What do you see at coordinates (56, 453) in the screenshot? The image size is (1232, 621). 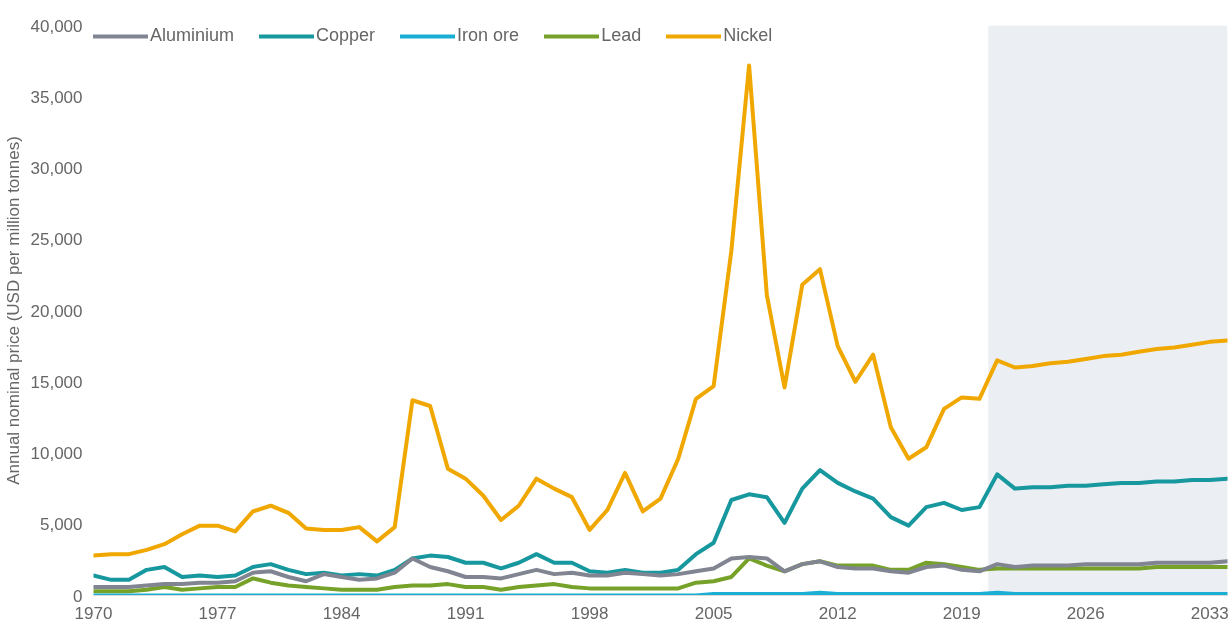 I see `y-tick-label: 10,000` at bounding box center [56, 453].